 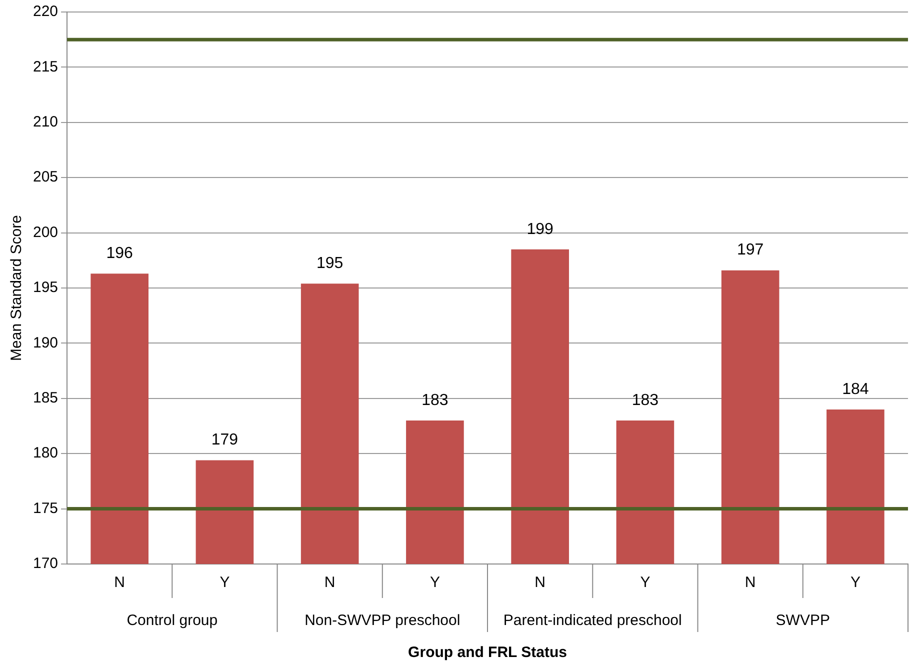 What do you see at coordinates (540, 229) in the screenshot?
I see `data-label: 199` at bounding box center [540, 229].